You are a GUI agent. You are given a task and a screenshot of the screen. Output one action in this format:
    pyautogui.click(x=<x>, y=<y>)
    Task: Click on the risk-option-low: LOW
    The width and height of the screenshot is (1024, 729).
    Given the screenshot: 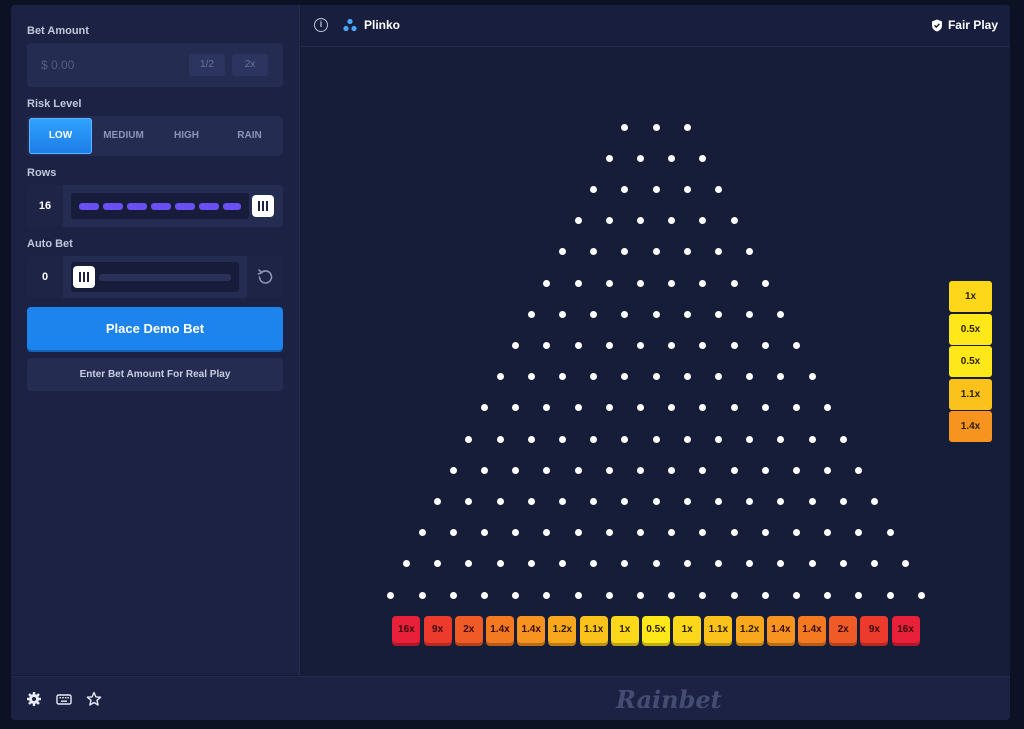 What is the action you would take?
    pyautogui.click(x=60, y=136)
    